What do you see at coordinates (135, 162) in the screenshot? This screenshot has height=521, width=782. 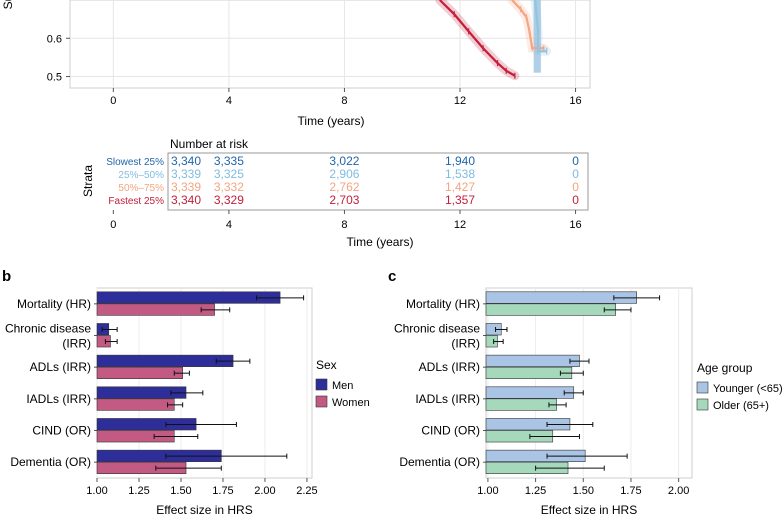 I see `risk-row-label: Slowest 25%` at bounding box center [135, 162].